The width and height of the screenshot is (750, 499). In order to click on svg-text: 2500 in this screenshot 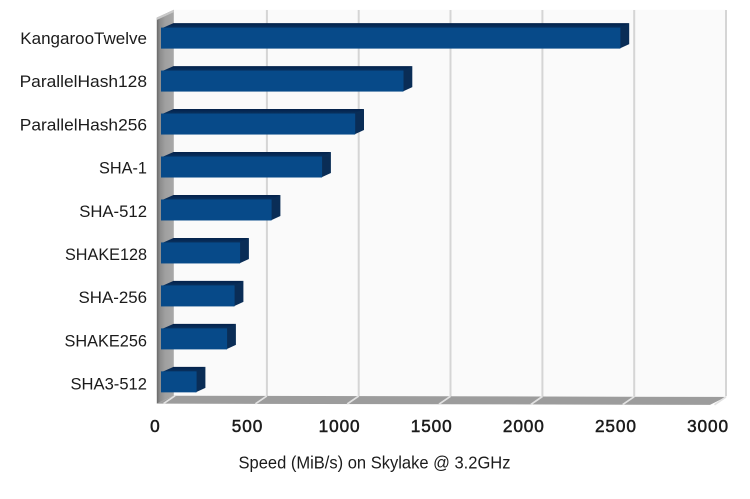, I will do `click(616, 426)`.